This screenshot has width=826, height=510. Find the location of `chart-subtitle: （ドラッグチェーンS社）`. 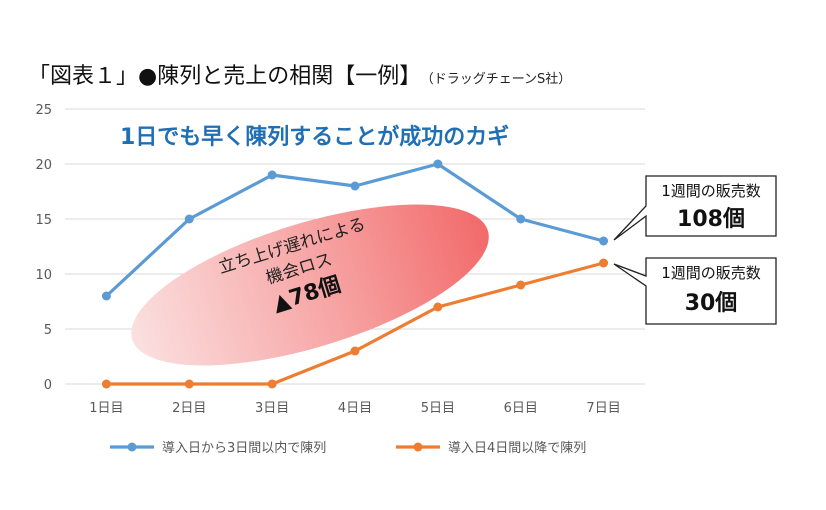

chart-subtitle: （ドラッグチェーンS社） is located at coordinates (499, 79).